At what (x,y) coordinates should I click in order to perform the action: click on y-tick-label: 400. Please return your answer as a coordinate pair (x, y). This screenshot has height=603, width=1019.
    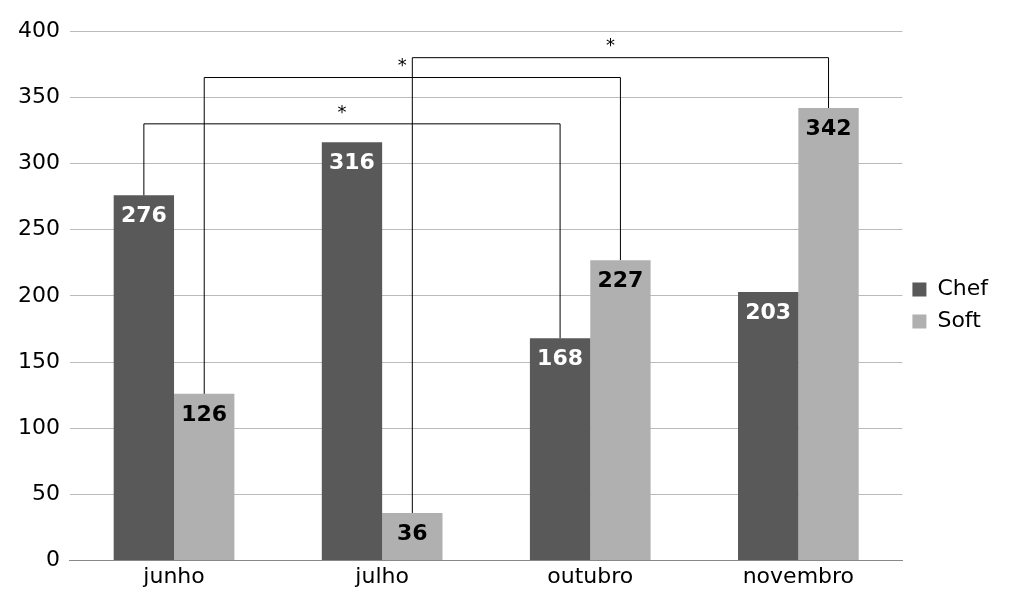
    Looking at the image, I should click on (38, 29).